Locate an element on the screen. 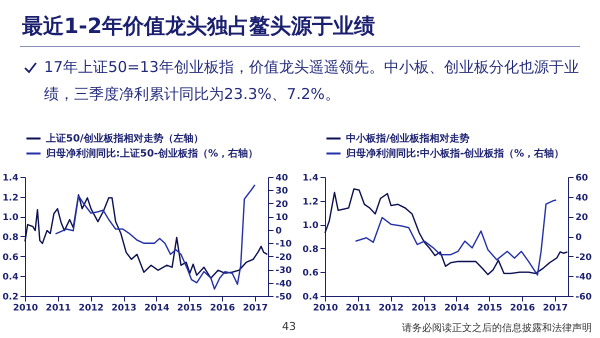 This screenshot has width=600, height=338. text: 请务必阅读正文之后的信息披露和法律声明 is located at coordinates (497, 328).